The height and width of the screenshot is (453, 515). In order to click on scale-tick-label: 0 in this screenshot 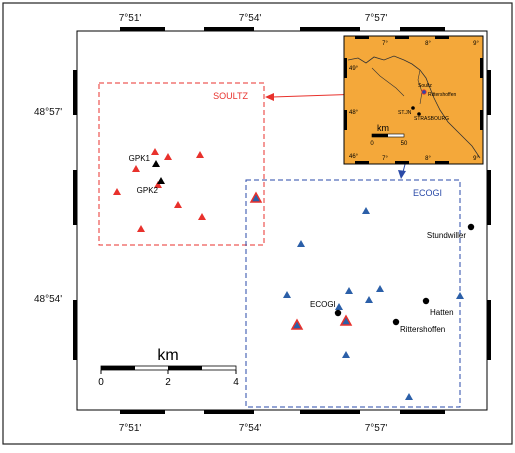, I will do `click(101, 382)`.